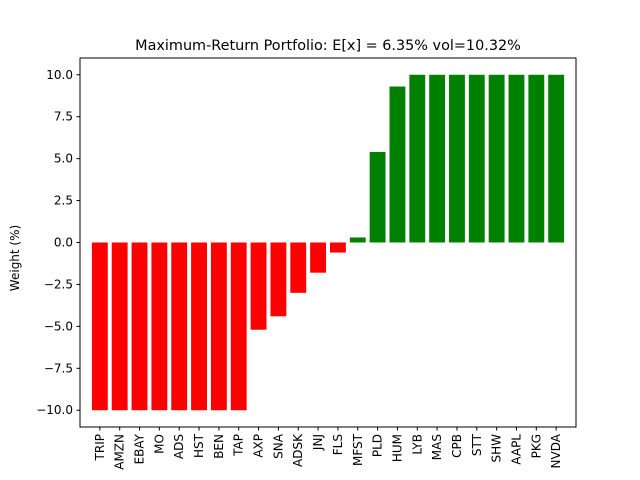 The image size is (640, 480). Describe the element at coordinates (457, 446) in the screenshot. I see `x-tick-label-cpb: CPB` at that location.